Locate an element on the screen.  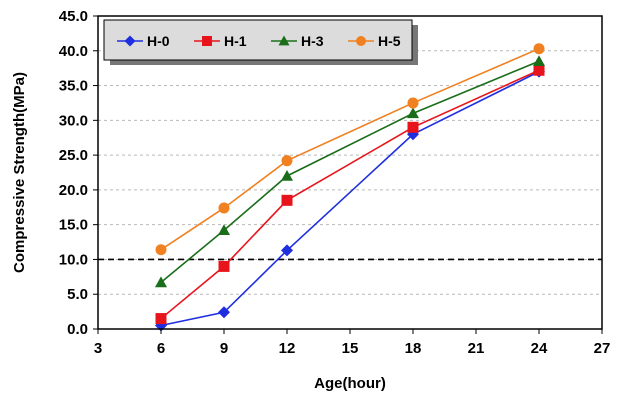
x-axis-ticks: 3 6 9 12 15 18 21 24 27 is located at coordinates (352, 343).